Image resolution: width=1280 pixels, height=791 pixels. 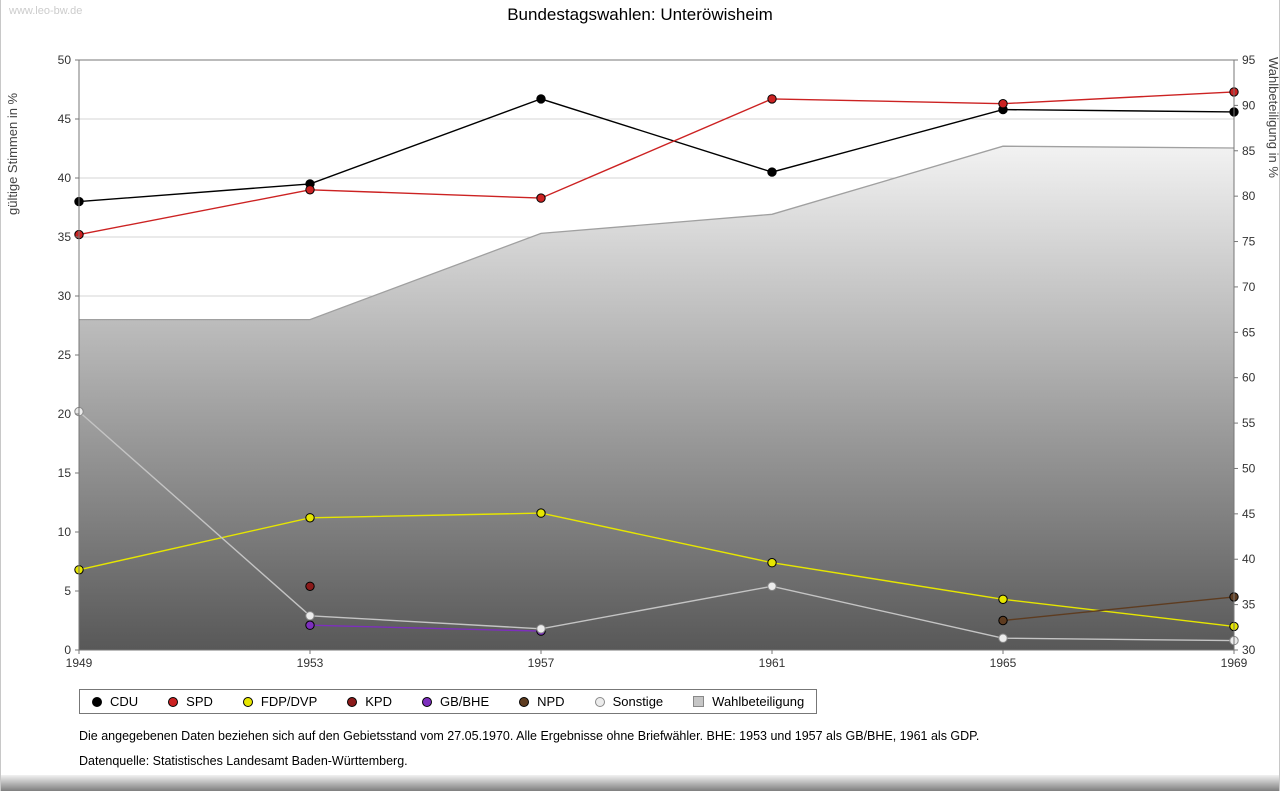 I want to click on tick-label: 75, so click(x=1249, y=242).